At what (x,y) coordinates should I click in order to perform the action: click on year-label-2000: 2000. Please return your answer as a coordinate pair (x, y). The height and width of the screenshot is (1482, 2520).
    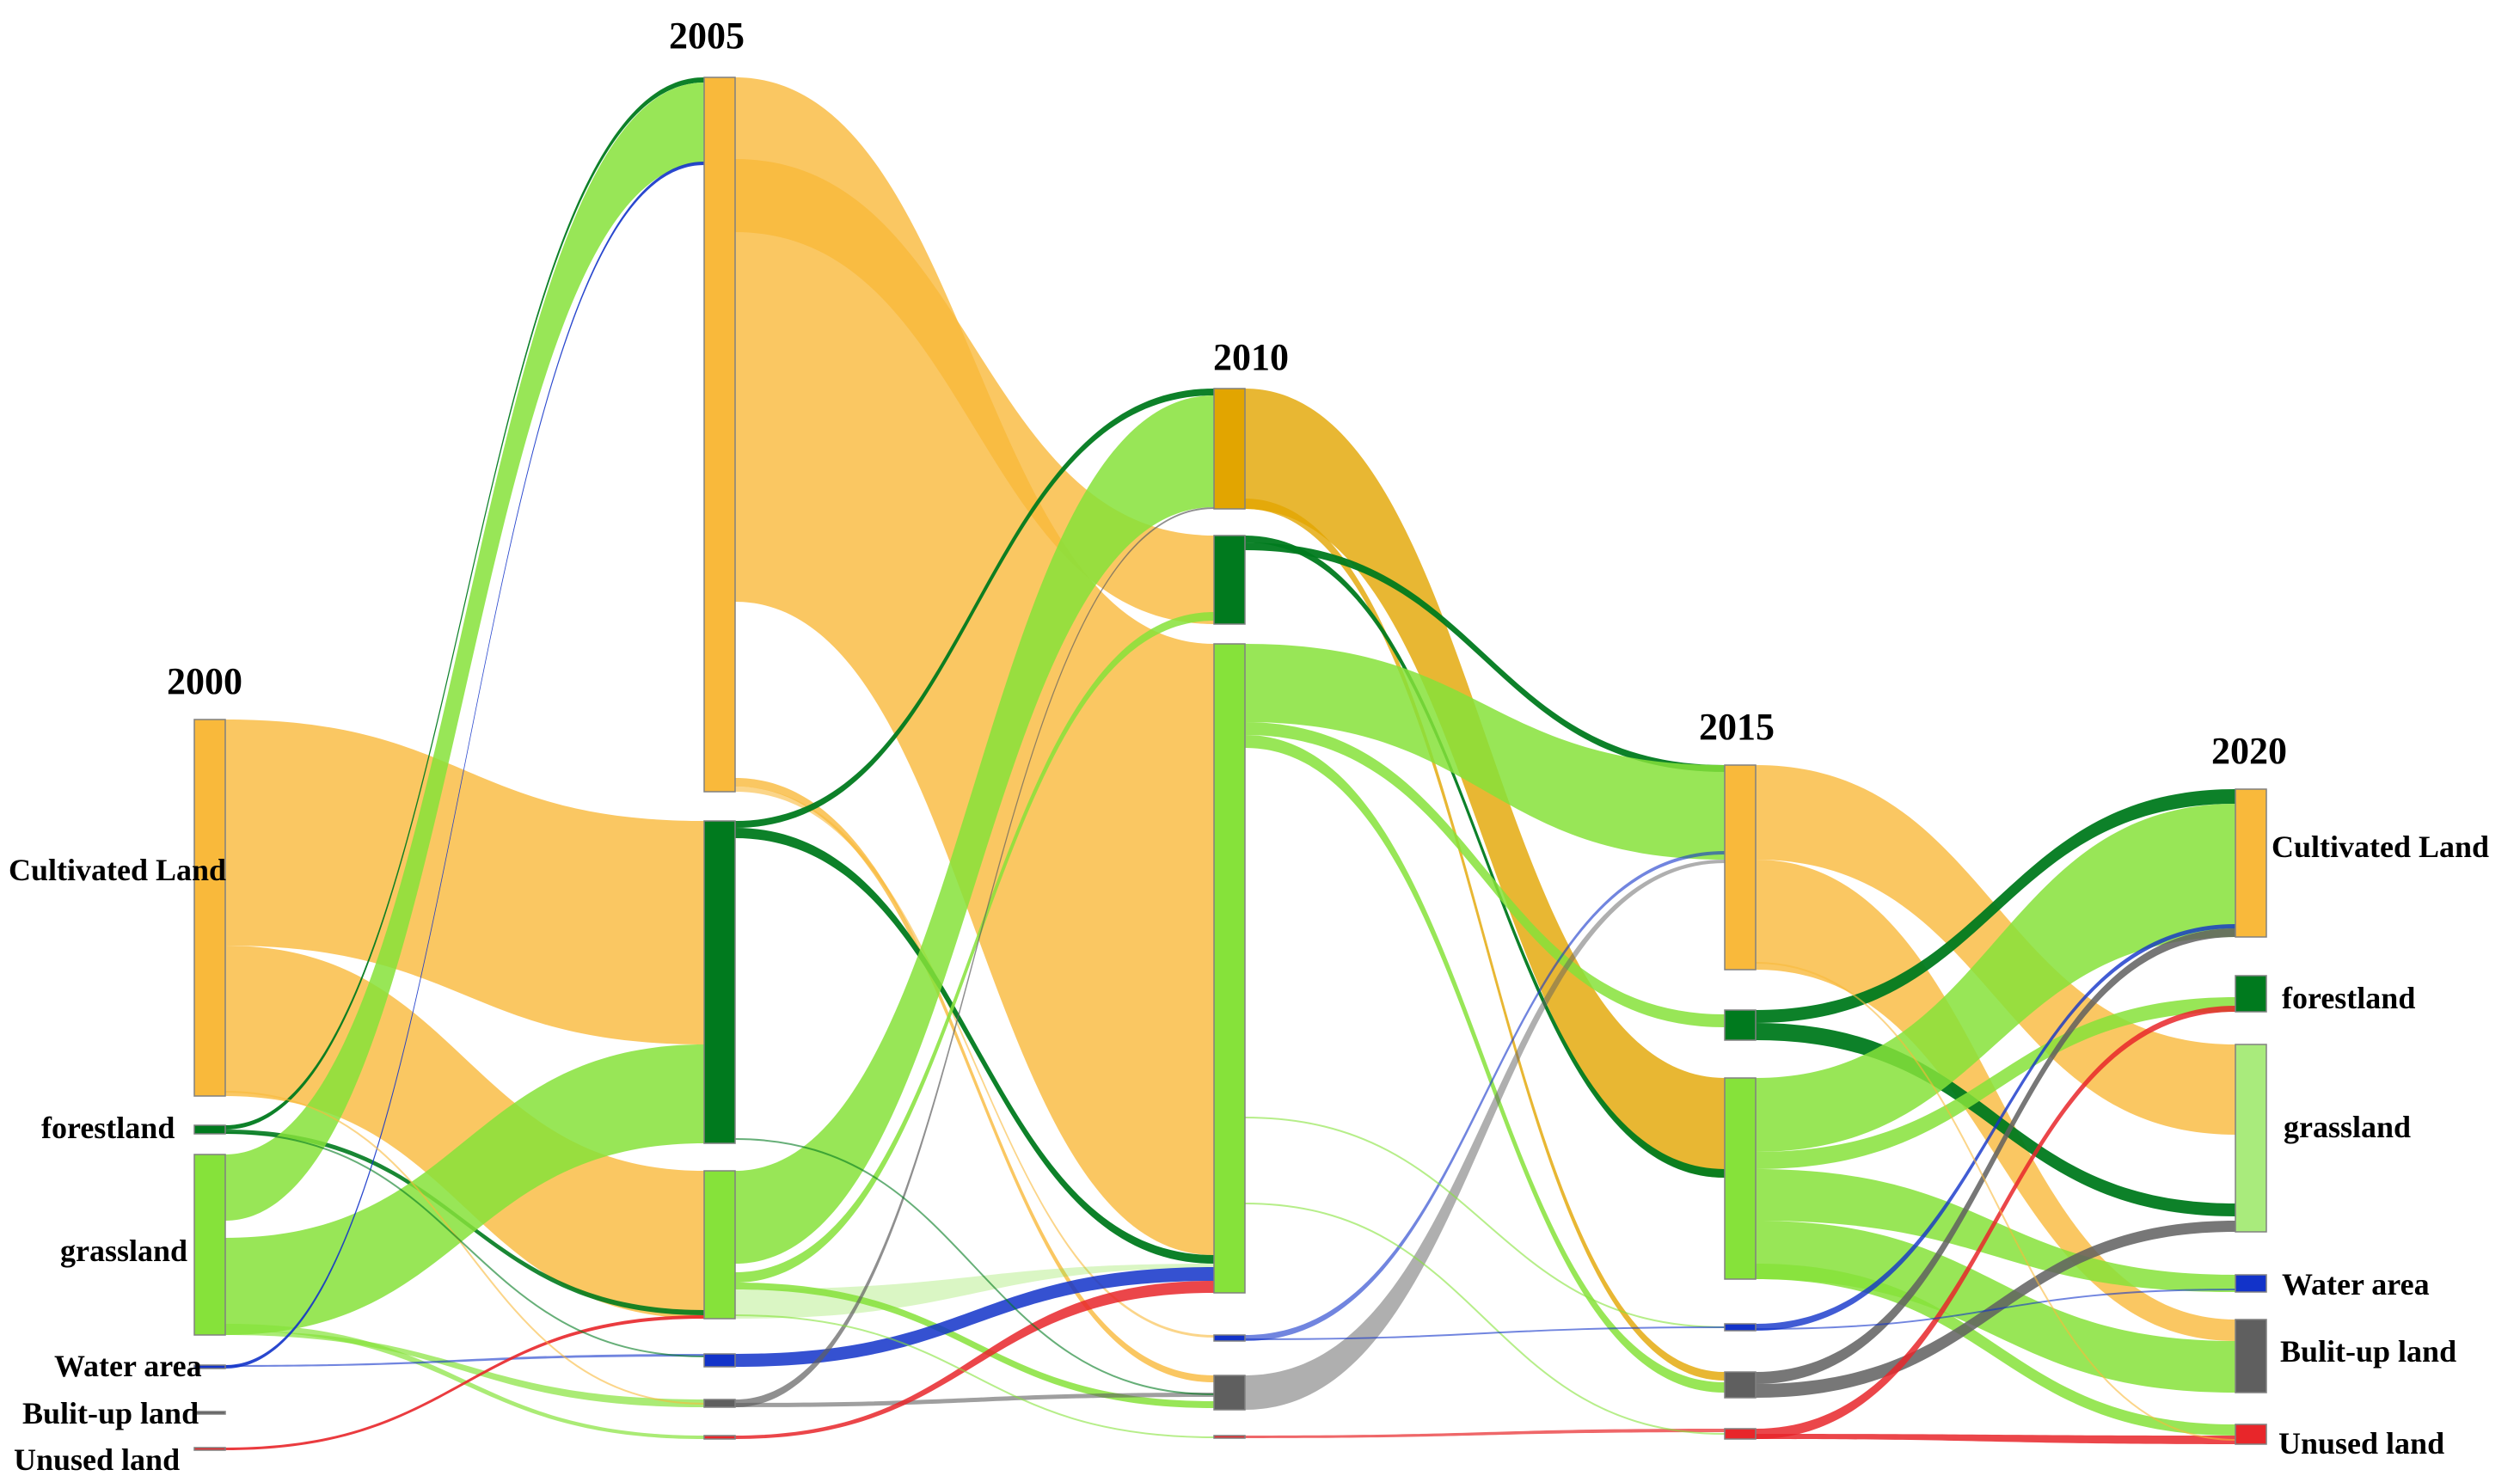
    Looking at the image, I should click on (205, 681).